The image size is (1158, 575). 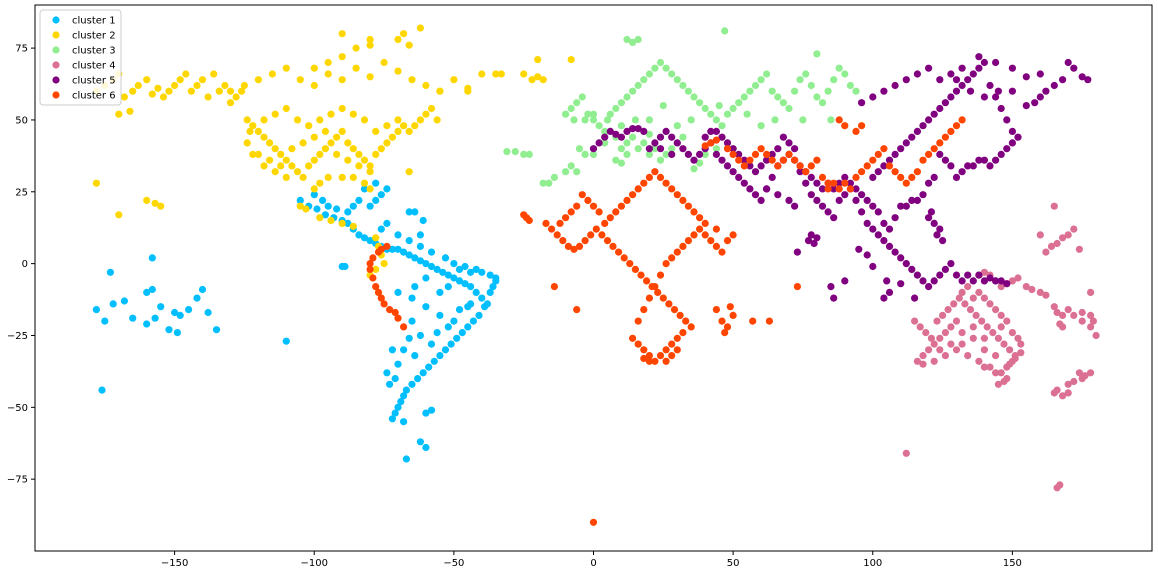 I want to click on y-tick-label: −75, so click(x=17, y=480).